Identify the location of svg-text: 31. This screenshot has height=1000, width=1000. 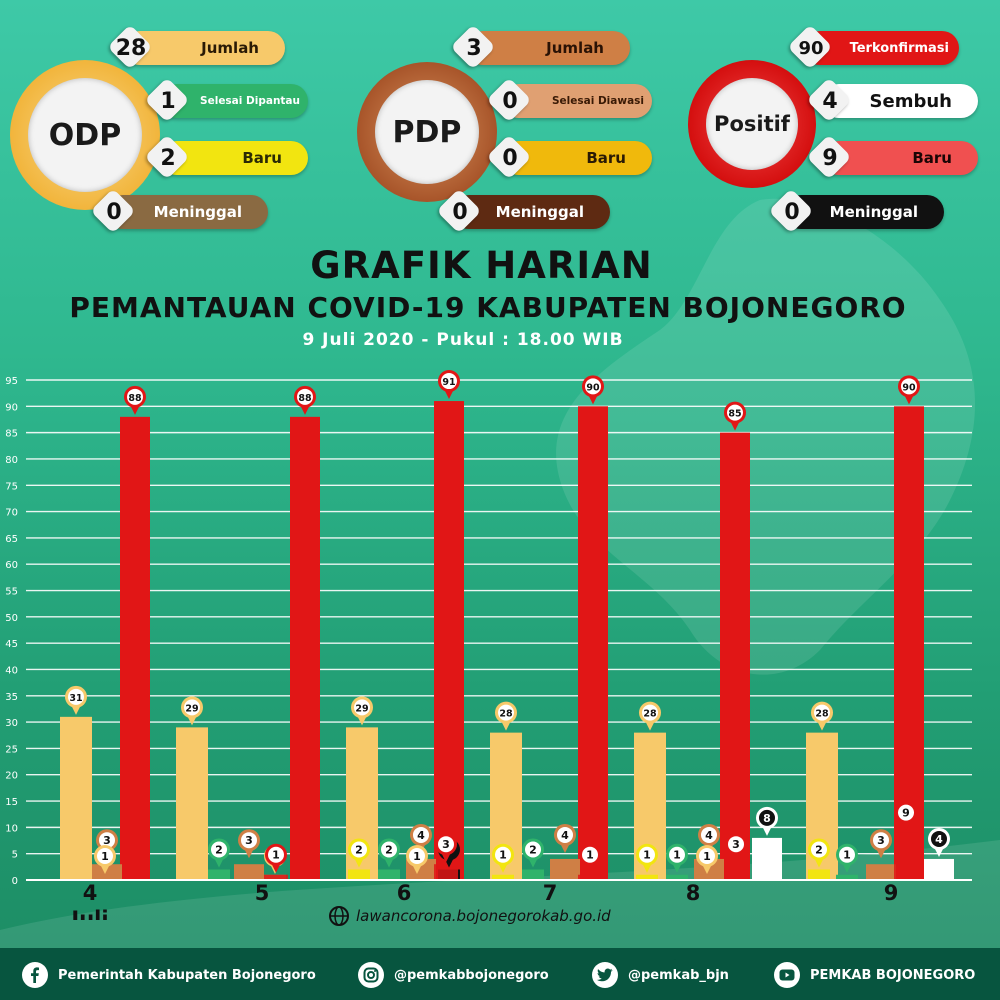
(75, 698).